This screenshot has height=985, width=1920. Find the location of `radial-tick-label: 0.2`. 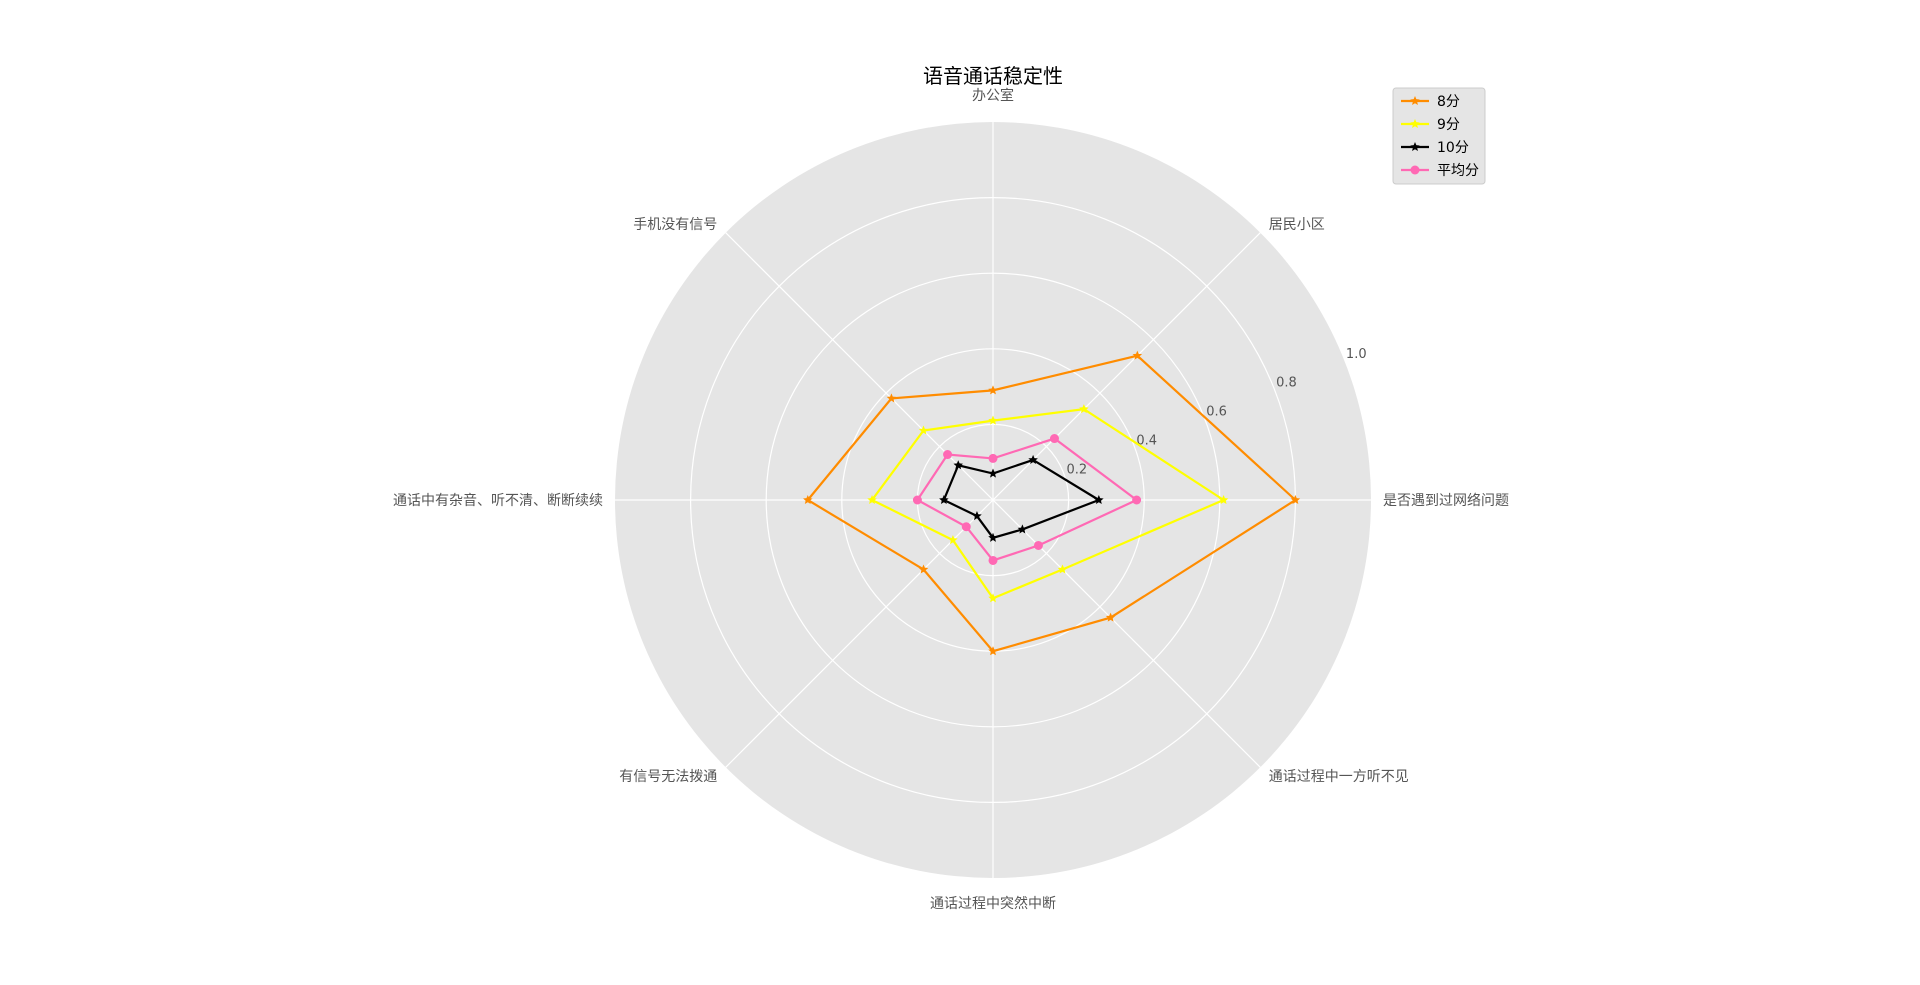

radial-tick-label: 0.2 is located at coordinates (1077, 470).